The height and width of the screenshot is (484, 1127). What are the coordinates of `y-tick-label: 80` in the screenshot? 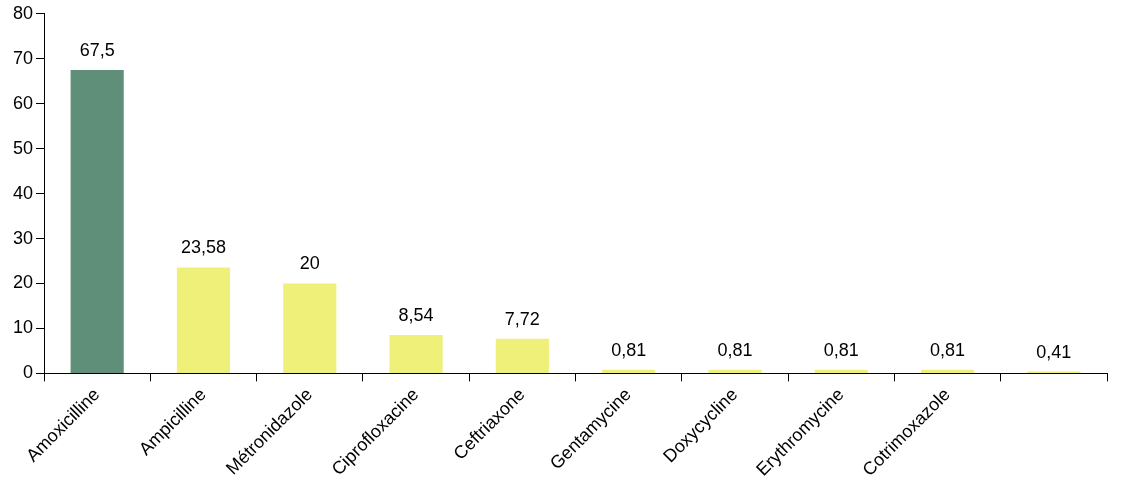 It's located at (23, 12).